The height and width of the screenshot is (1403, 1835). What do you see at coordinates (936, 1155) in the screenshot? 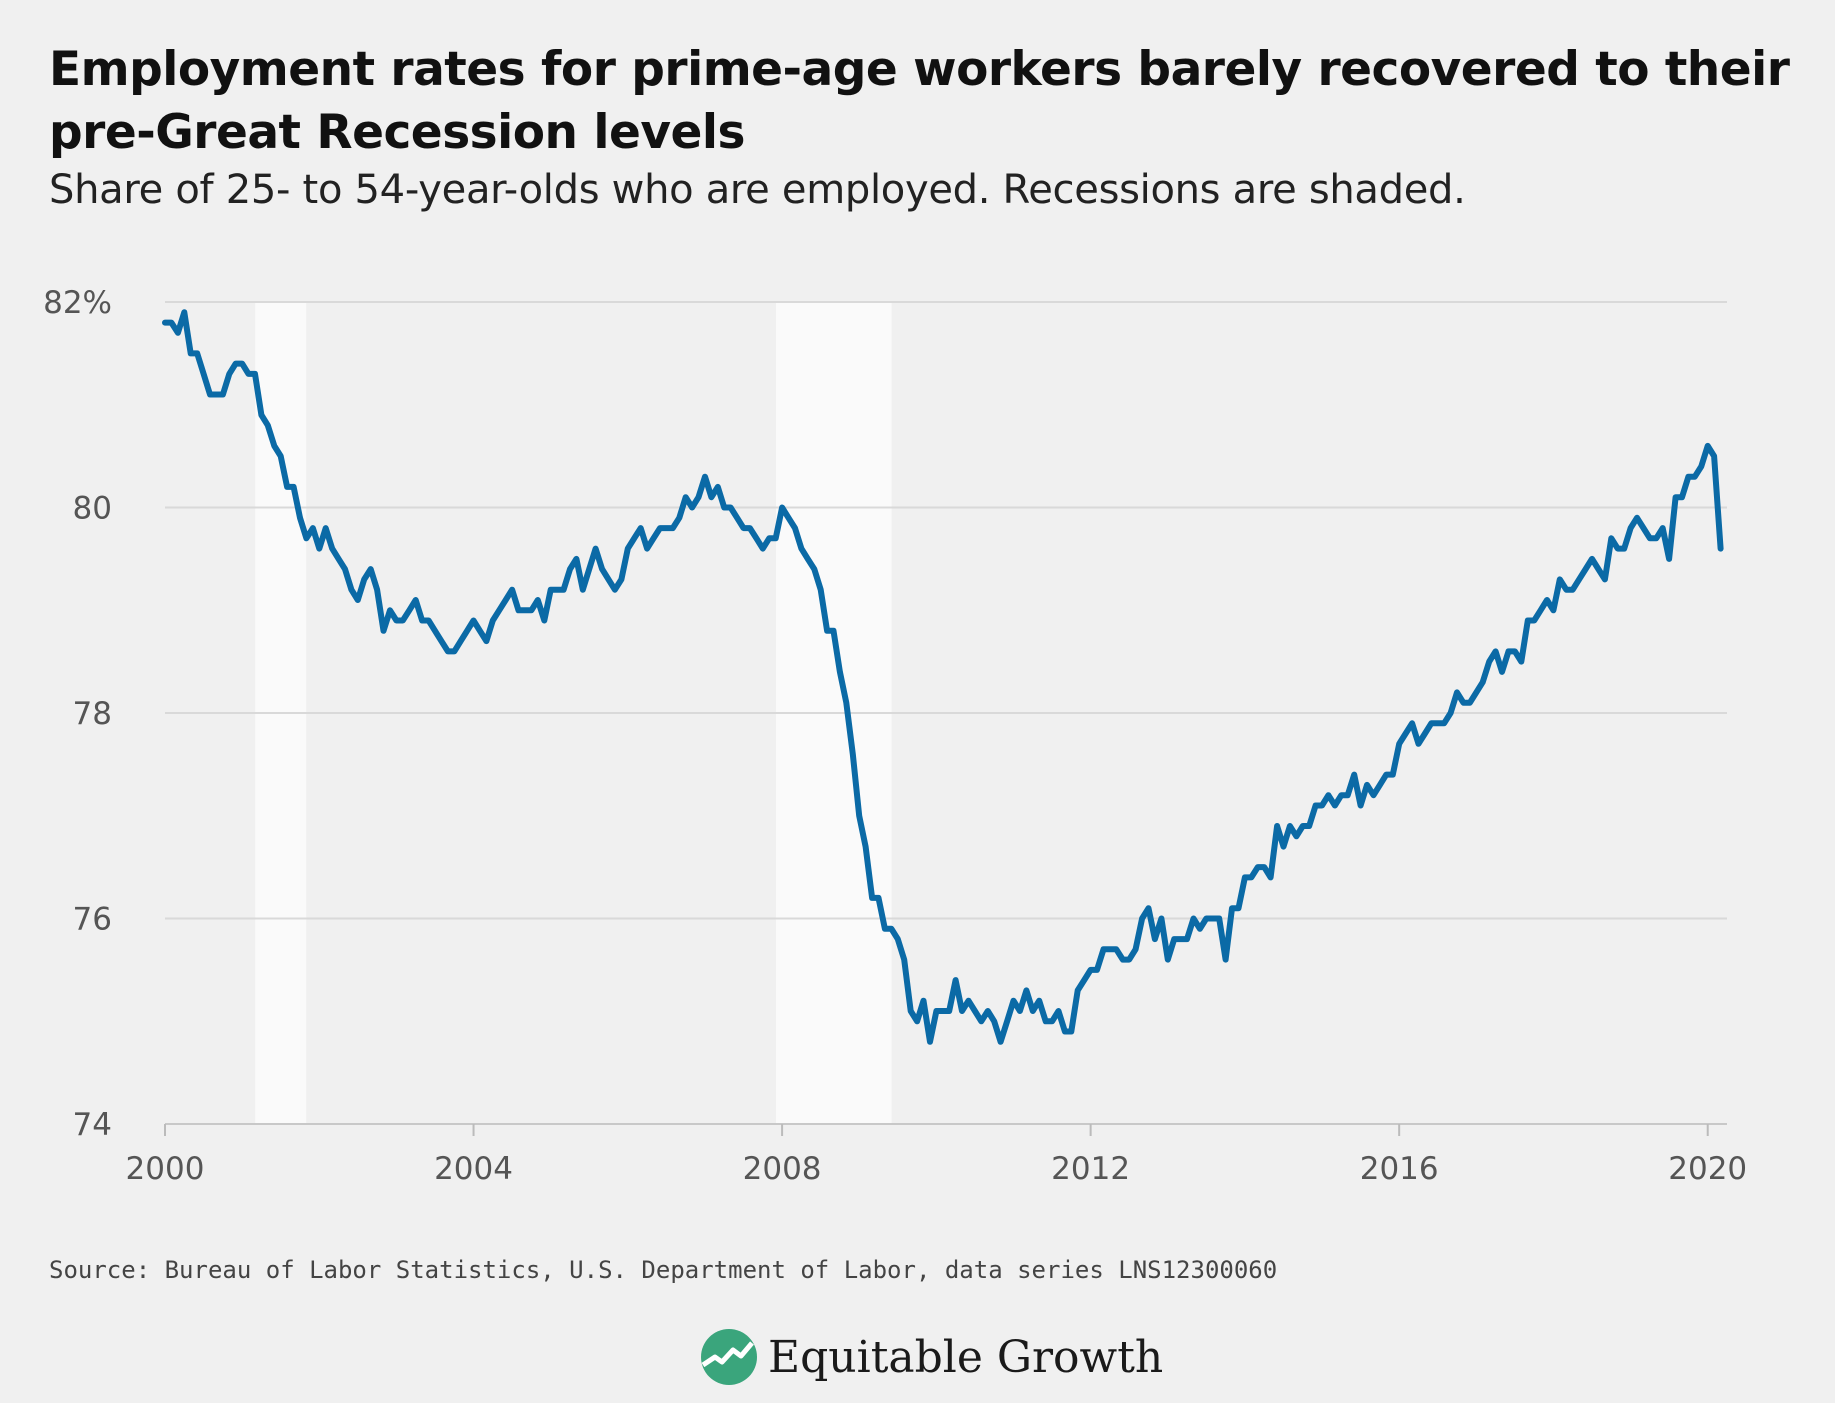
I see `x-axis-ticks: 2000 2004 2008 2012 2016 2020` at bounding box center [936, 1155].